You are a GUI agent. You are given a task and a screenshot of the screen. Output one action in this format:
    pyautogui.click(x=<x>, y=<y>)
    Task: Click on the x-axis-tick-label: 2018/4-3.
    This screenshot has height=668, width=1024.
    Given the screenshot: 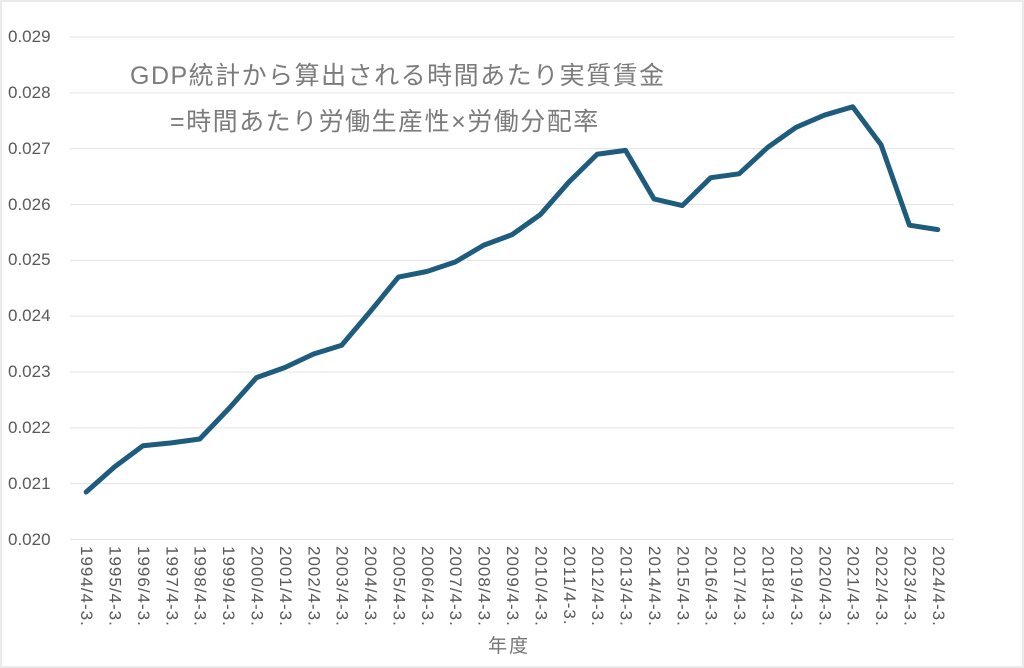 What is the action you would take?
    pyautogui.click(x=768, y=586)
    